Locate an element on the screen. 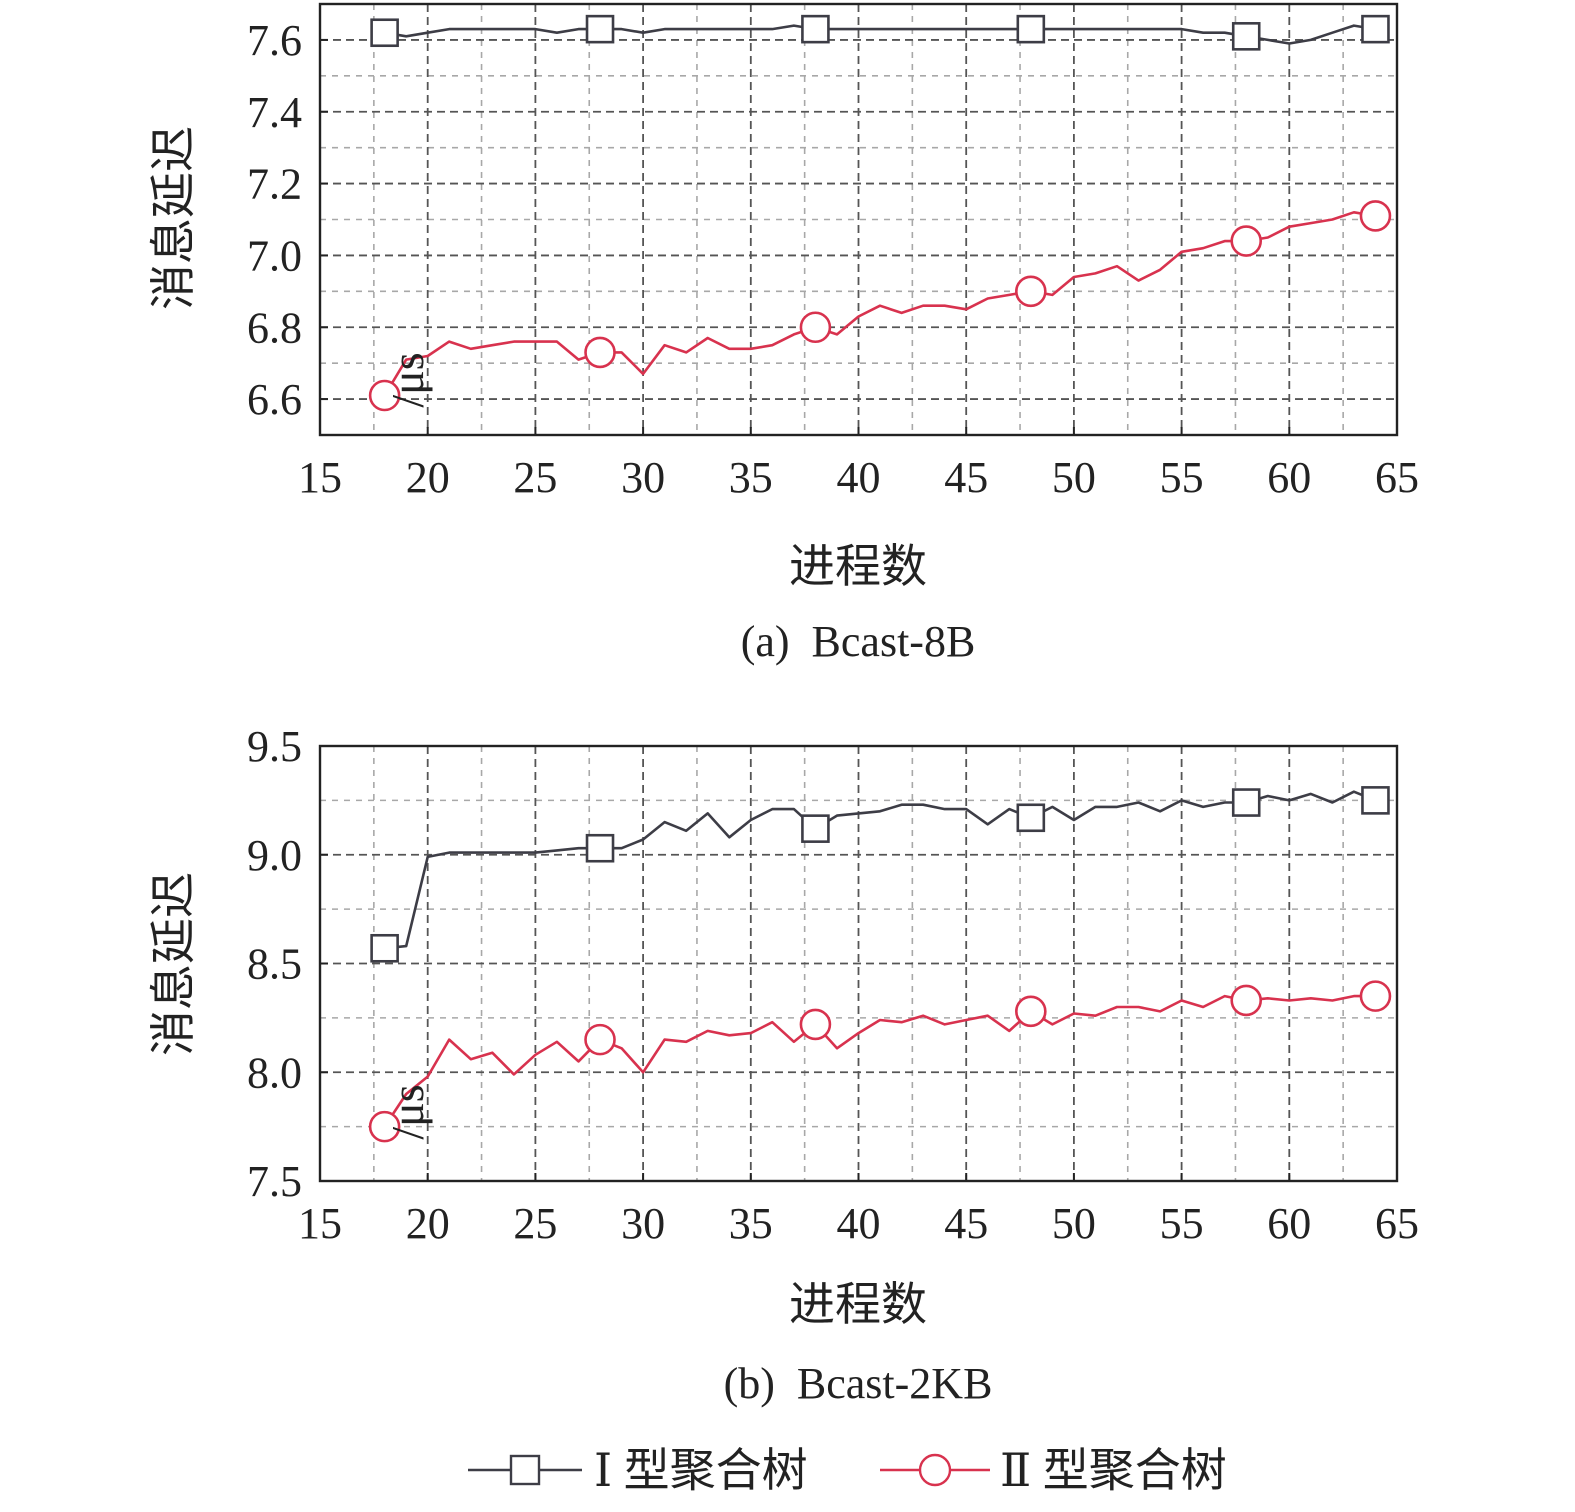  panel-a-y-tick-label: 7.4 is located at coordinates (274, 112).